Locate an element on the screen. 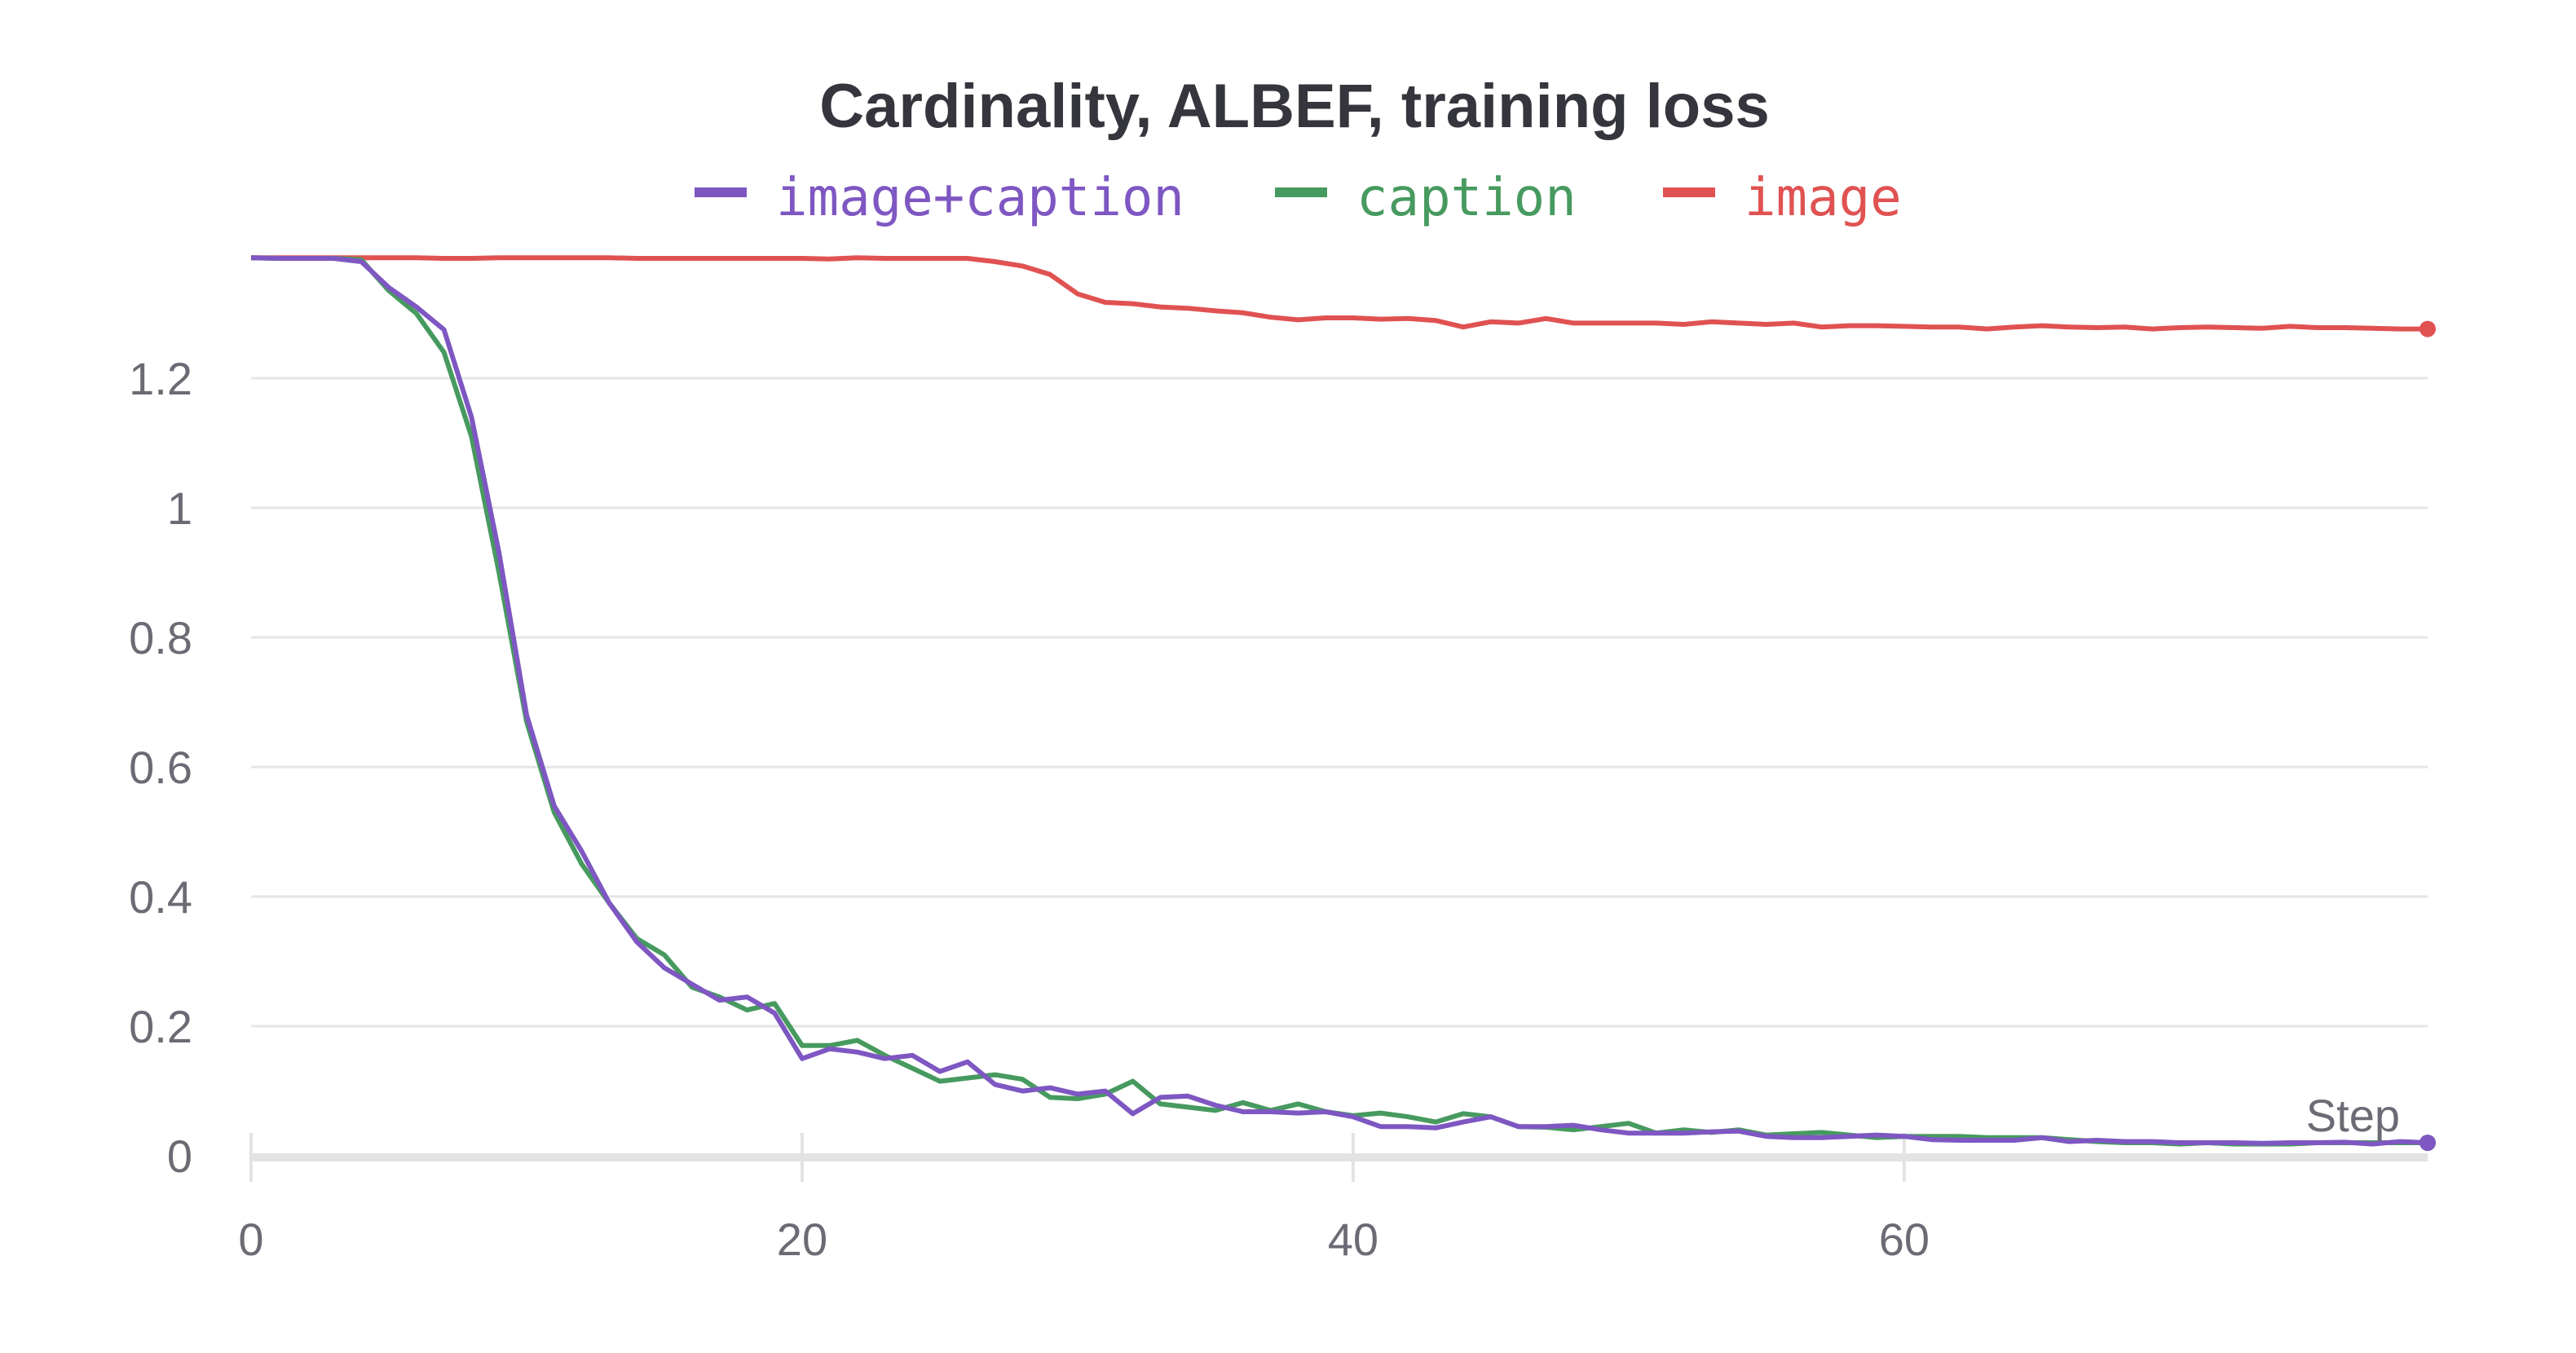 This screenshot has width=2576, height=1353. y-tick-label: 0.2 is located at coordinates (160, 1026).